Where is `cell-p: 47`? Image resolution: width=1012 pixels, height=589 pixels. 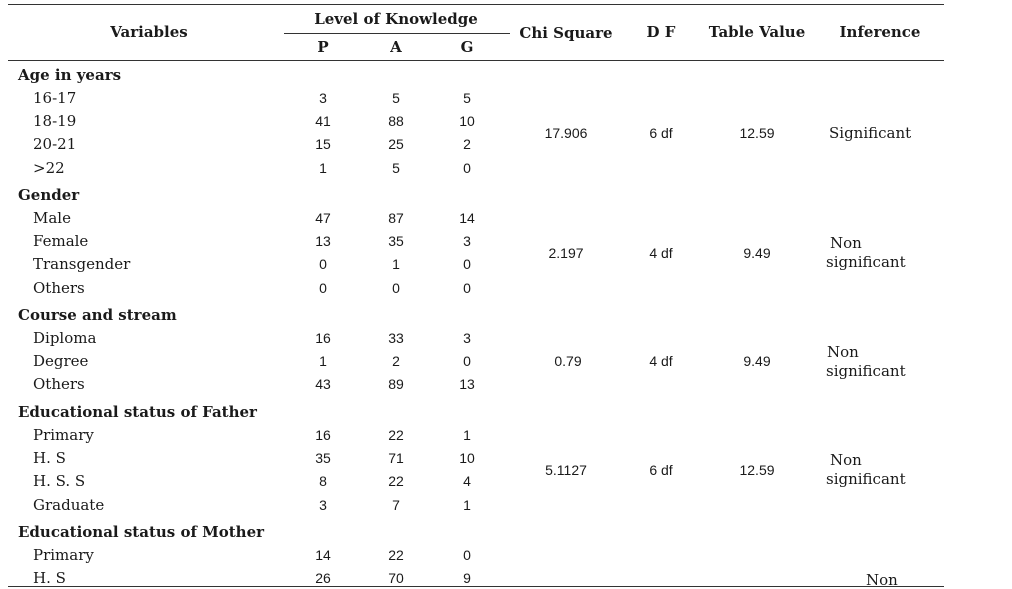 cell-p: 47 is located at coordinates (323, 218).